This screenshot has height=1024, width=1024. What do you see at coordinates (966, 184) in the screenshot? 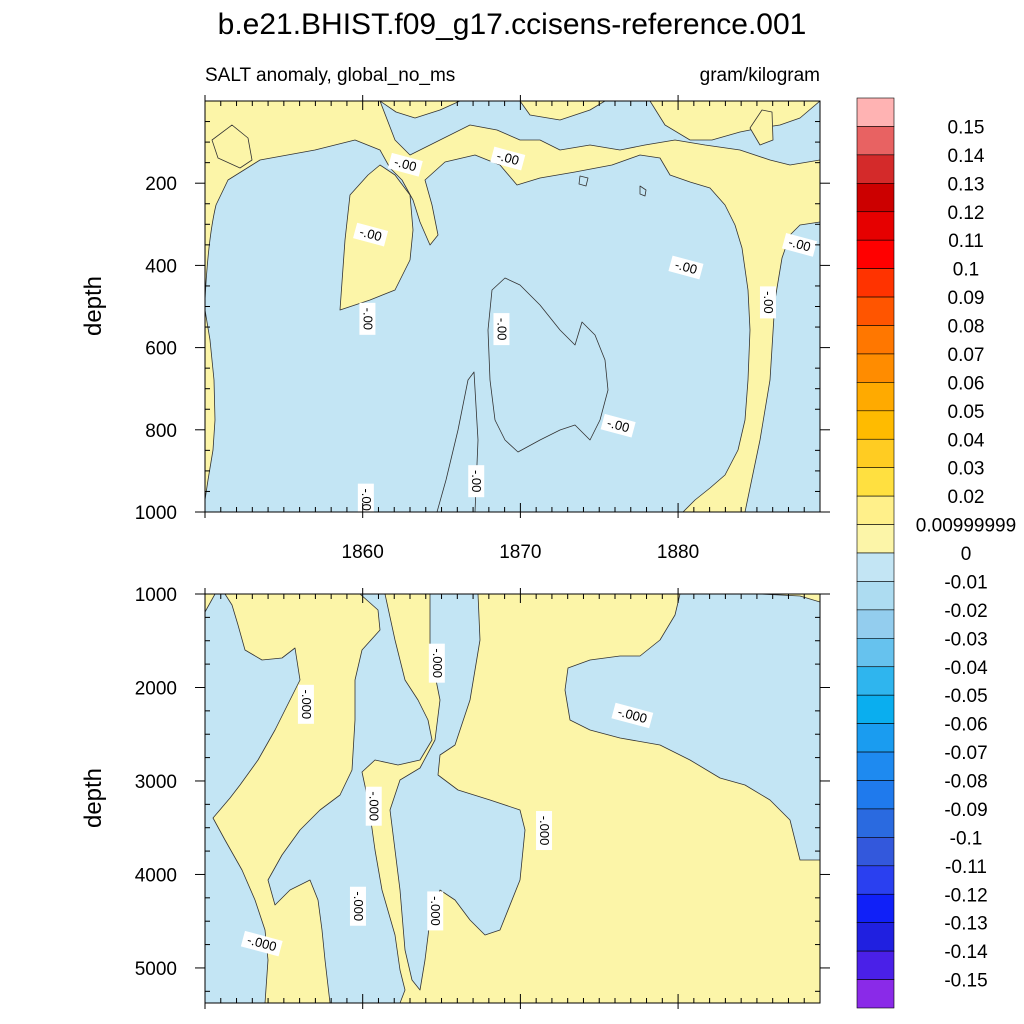
I see `colorbar-label: 0.13` at bounding box center [966, 184].